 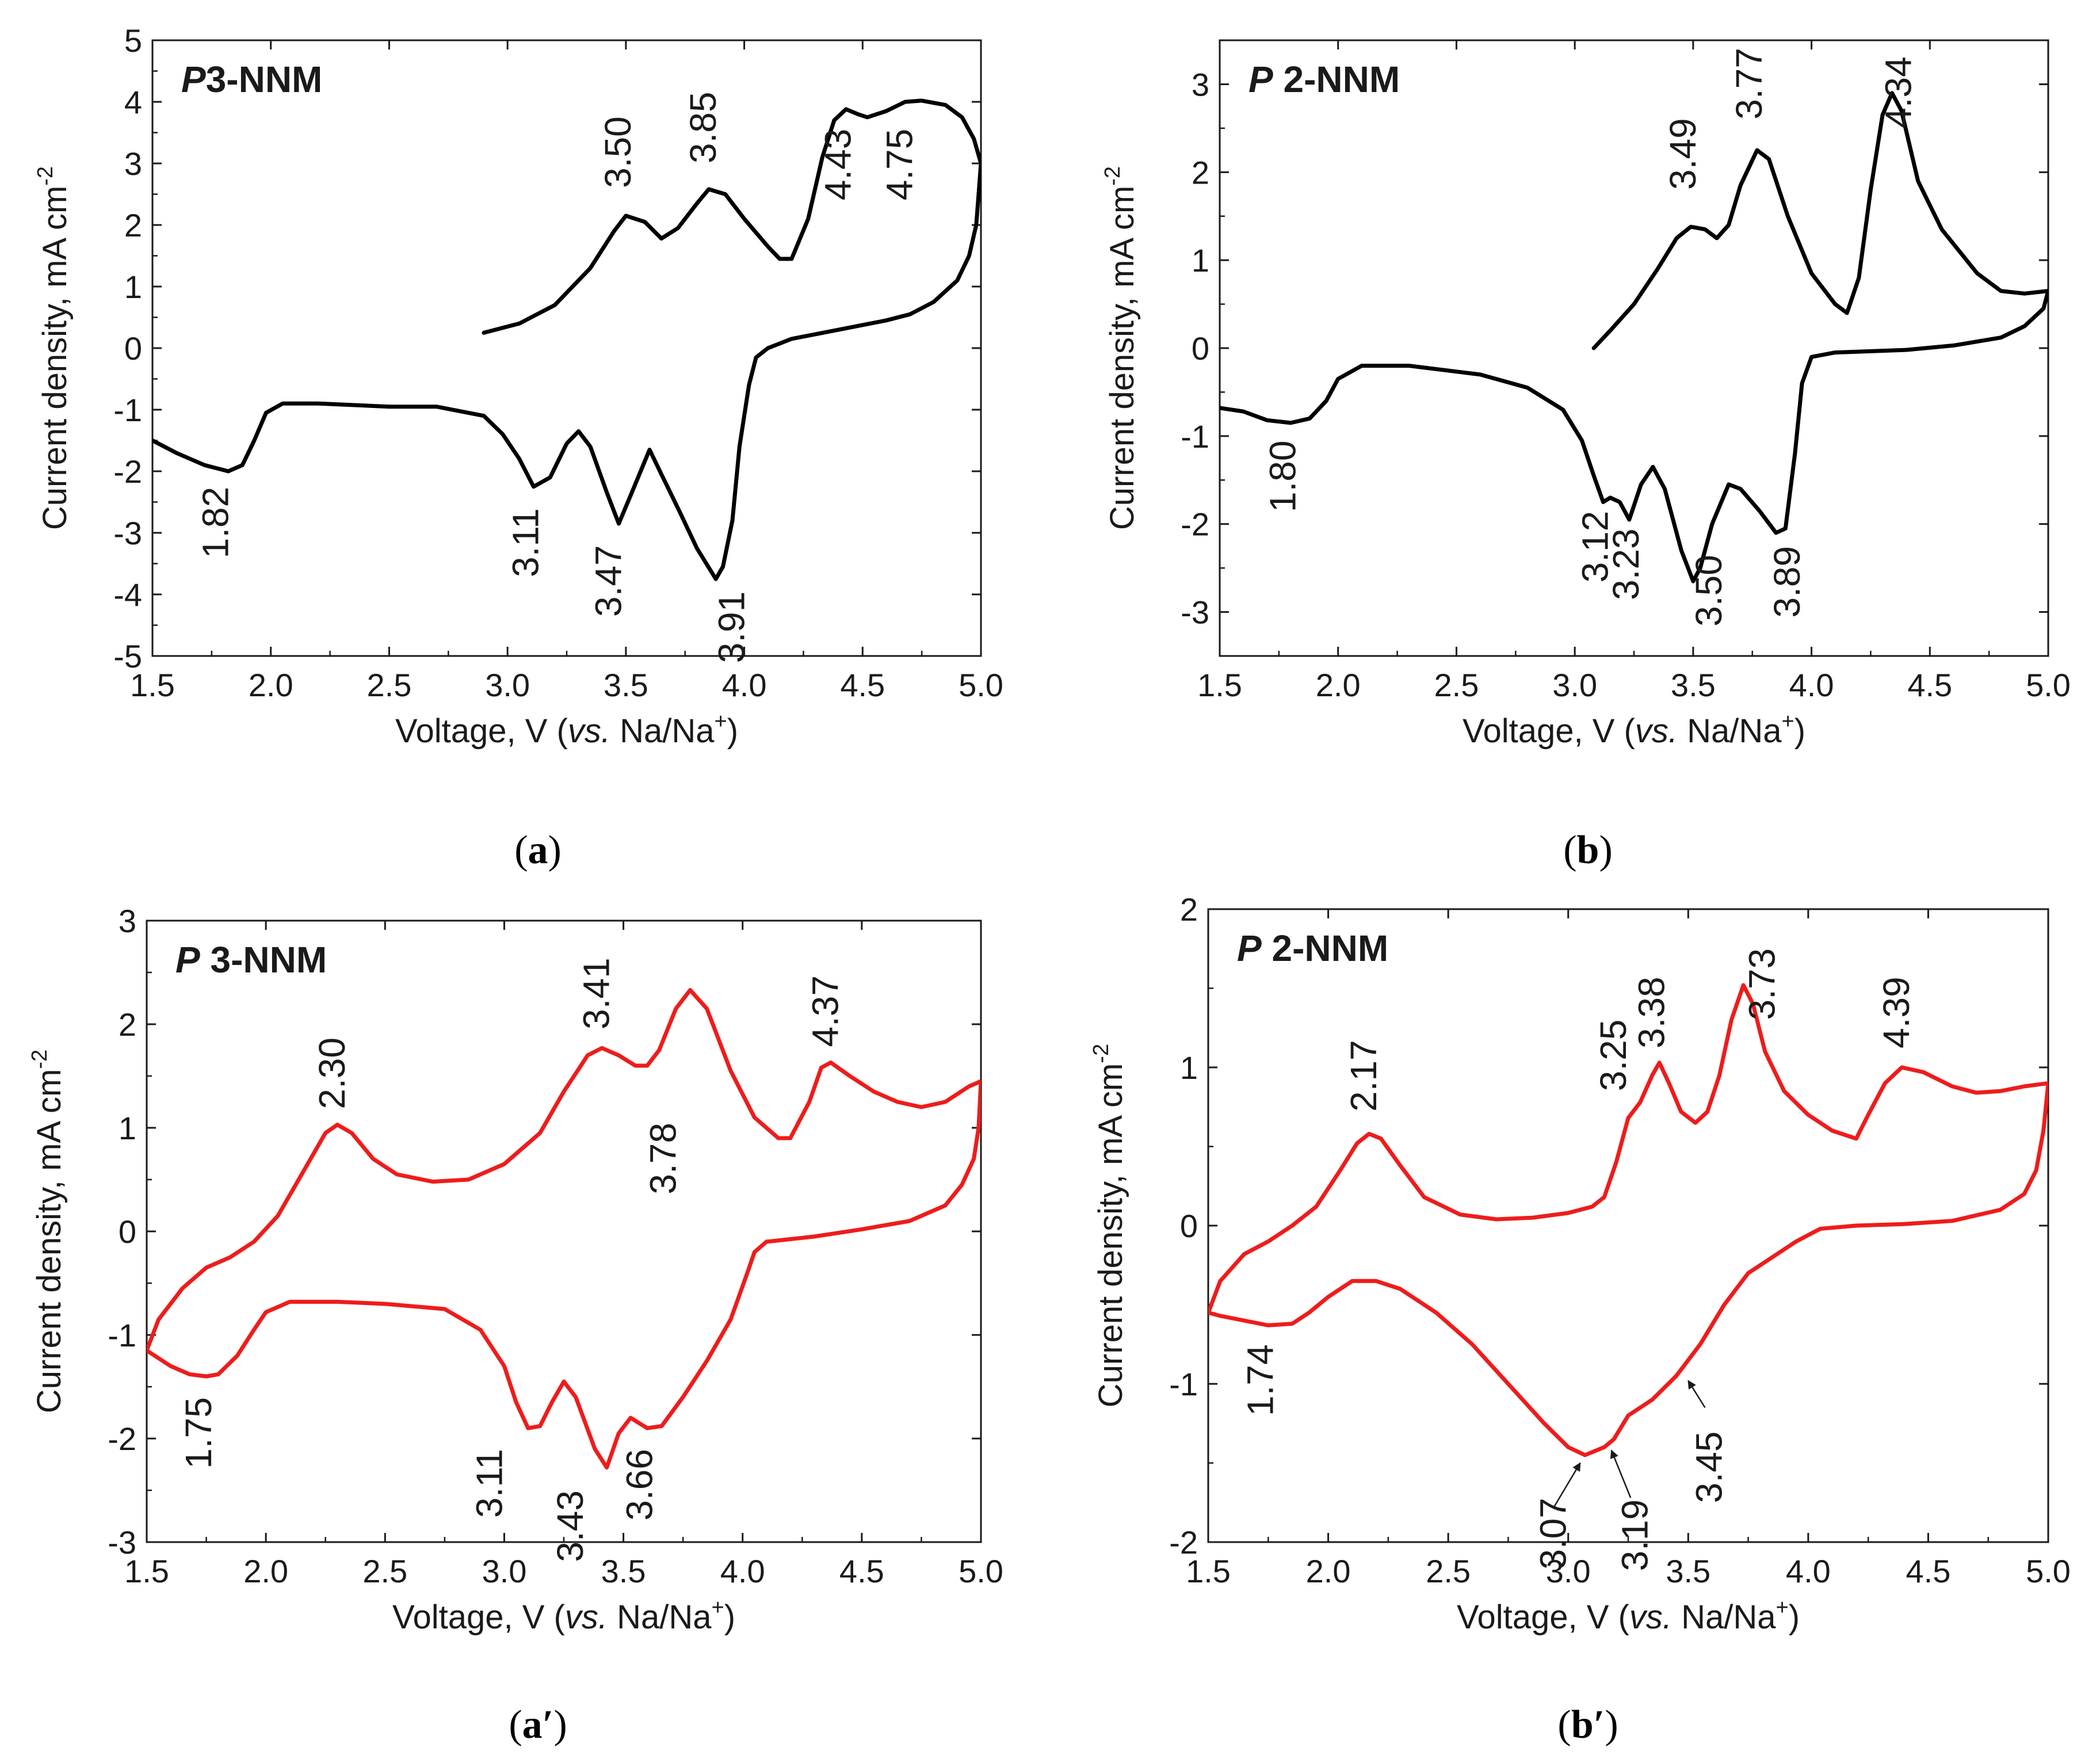 What do you see at coordinates (596, 993) in the screenshot?
I see `peak-label: 3.41` at bounding box center [596, 993].